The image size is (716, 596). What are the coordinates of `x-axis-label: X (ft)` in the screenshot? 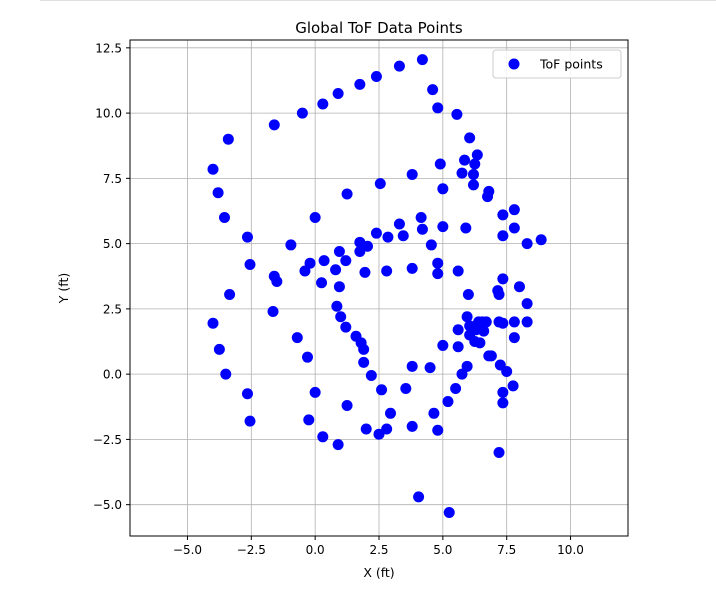 It's located at (378, 572).